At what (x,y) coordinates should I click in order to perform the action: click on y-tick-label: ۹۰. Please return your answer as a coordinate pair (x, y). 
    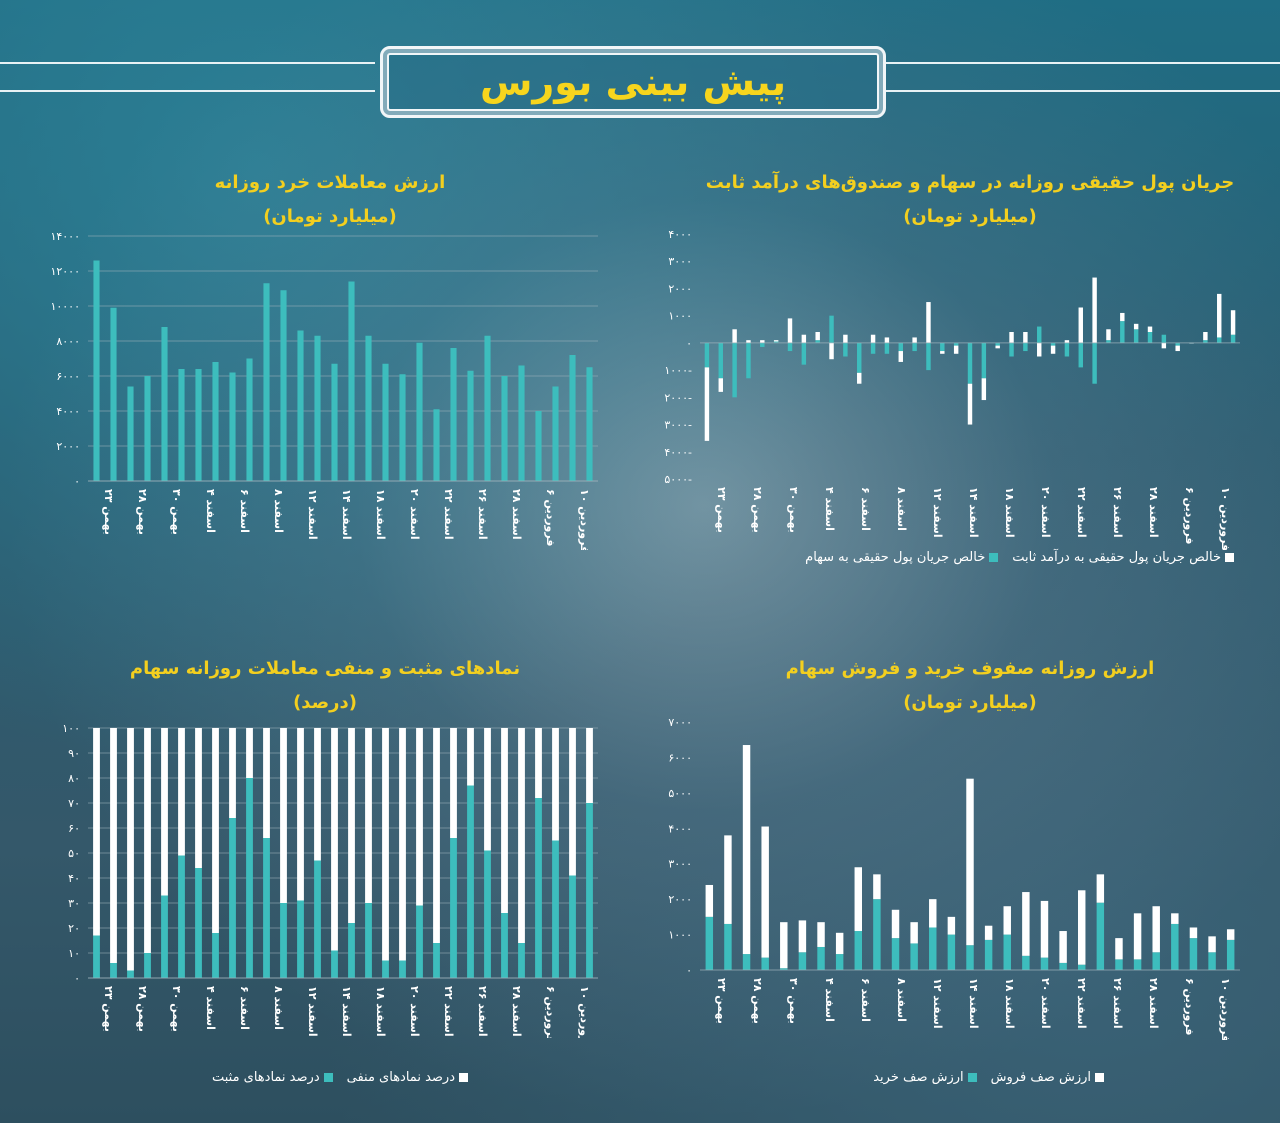
    Looking at the image, I should click on (74, 753).